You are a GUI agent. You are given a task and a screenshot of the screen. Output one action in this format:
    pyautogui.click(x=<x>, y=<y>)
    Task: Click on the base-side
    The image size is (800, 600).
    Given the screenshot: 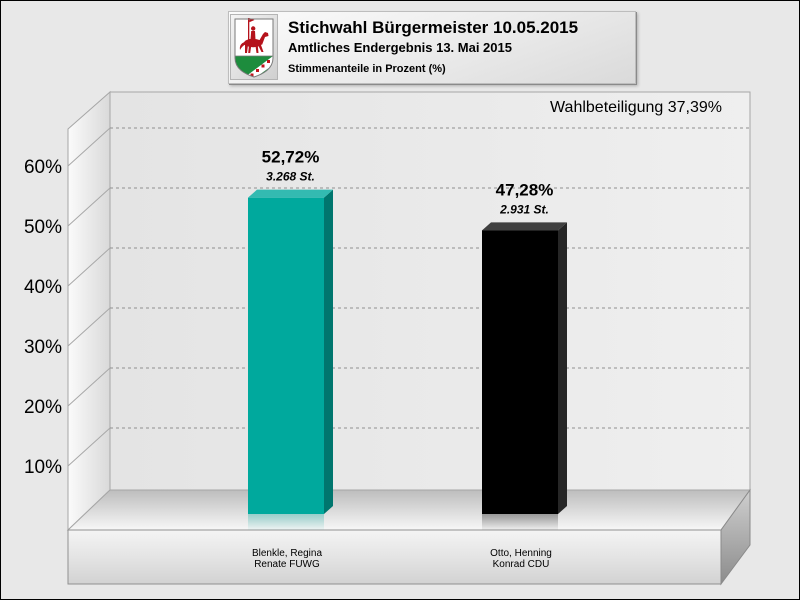 What is the action you would take?
    pyautogui.click(x=735, y=537)
    